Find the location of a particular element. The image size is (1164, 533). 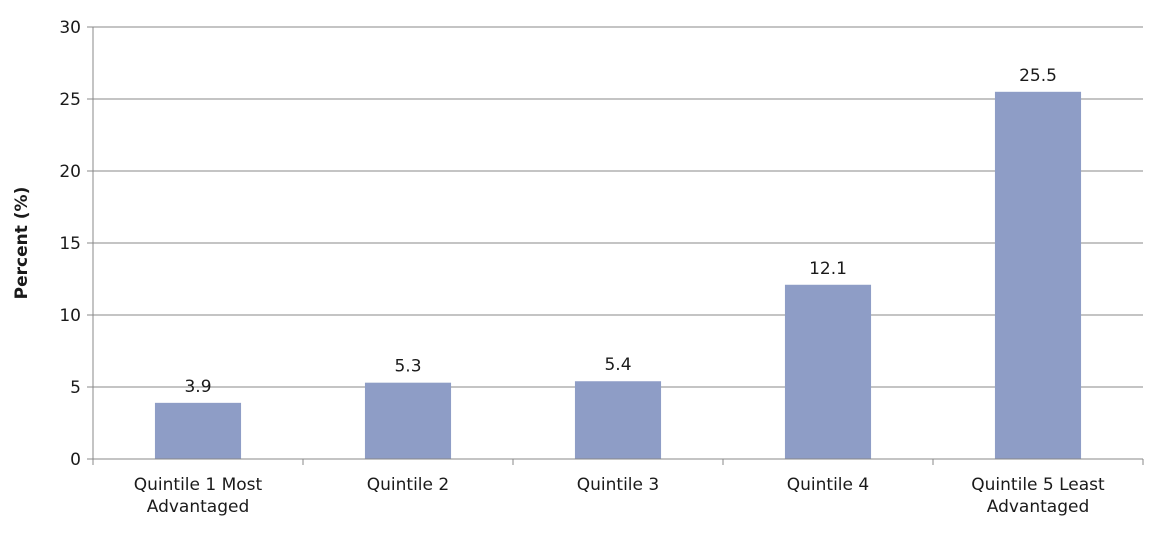

x-category-label: Quintile 2 is located at coordinates (408, 485).